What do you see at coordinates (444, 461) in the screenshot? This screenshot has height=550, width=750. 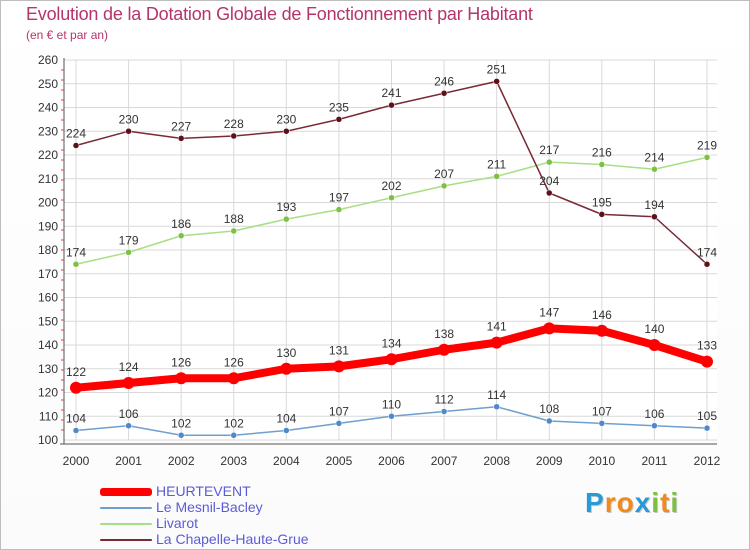 I see `x-tick-label: 2007` at bounding box center [444, 461].